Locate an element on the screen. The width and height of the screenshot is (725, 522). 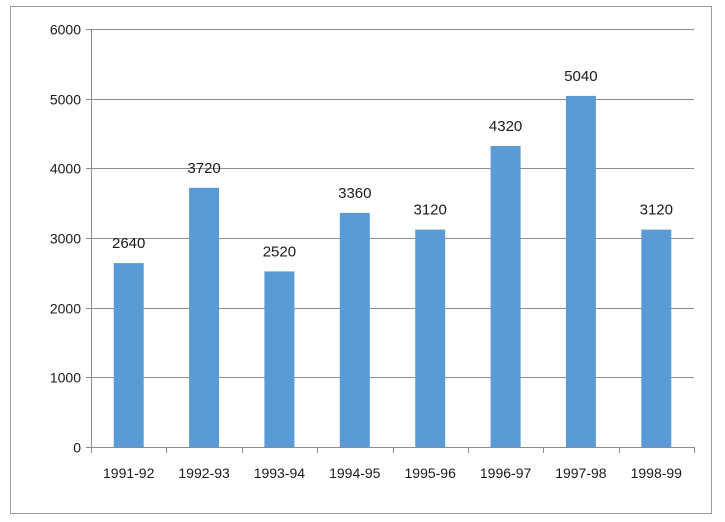
y-tick-label: 0 is located at coordinates (77, 448).